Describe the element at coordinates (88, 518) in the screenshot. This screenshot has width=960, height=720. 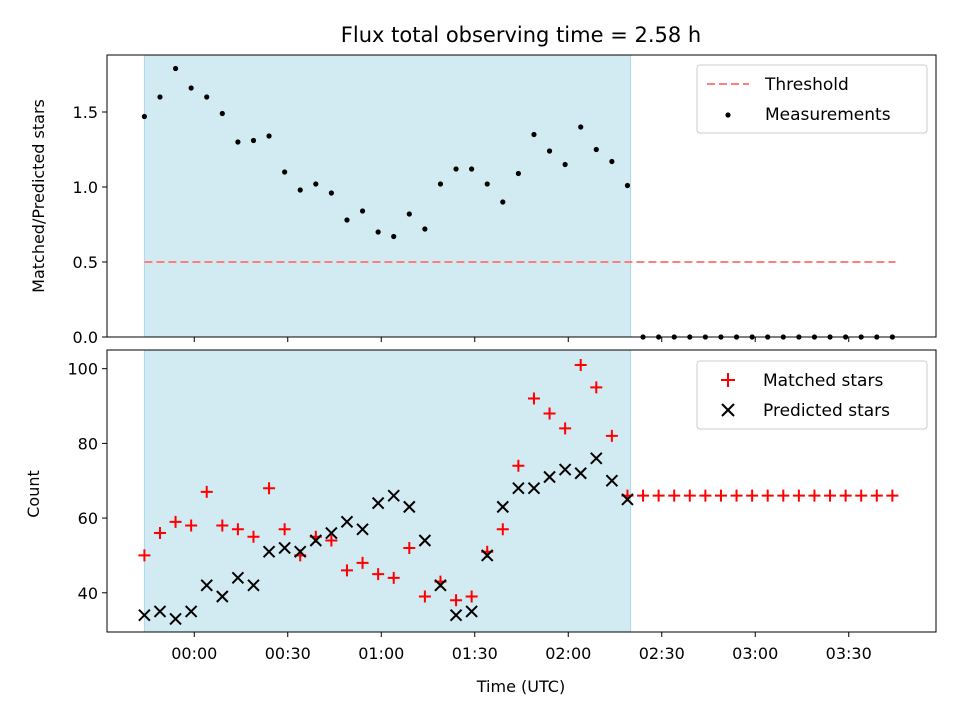
I see `bottom-y-tick-label: 60` at that location.